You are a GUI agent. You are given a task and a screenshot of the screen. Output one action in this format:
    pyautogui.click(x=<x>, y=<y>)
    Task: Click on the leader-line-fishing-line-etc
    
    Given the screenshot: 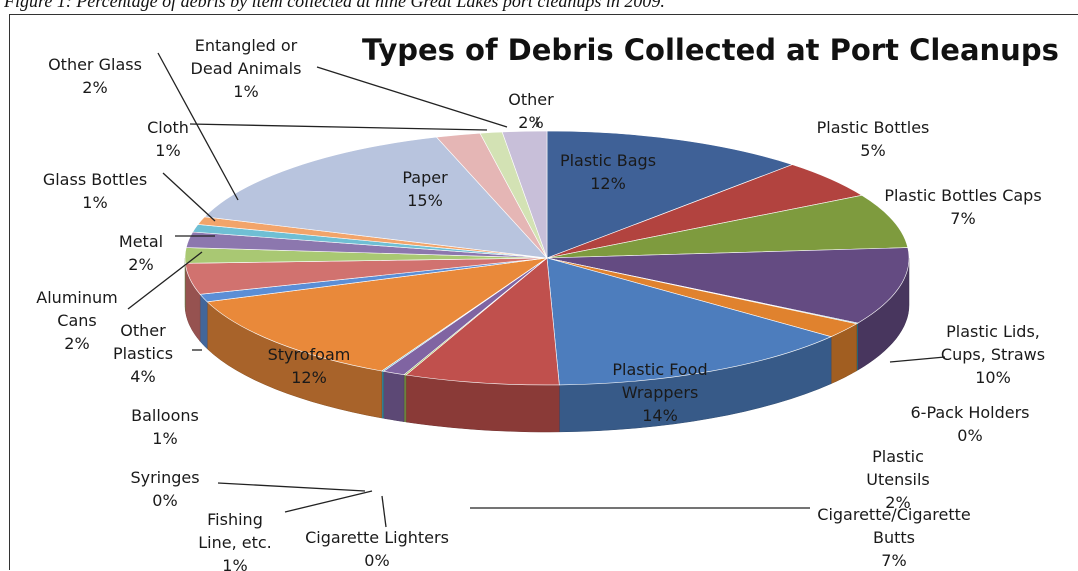 What is the action you would take?
    pyautogui.click(x=328, y=501)
    